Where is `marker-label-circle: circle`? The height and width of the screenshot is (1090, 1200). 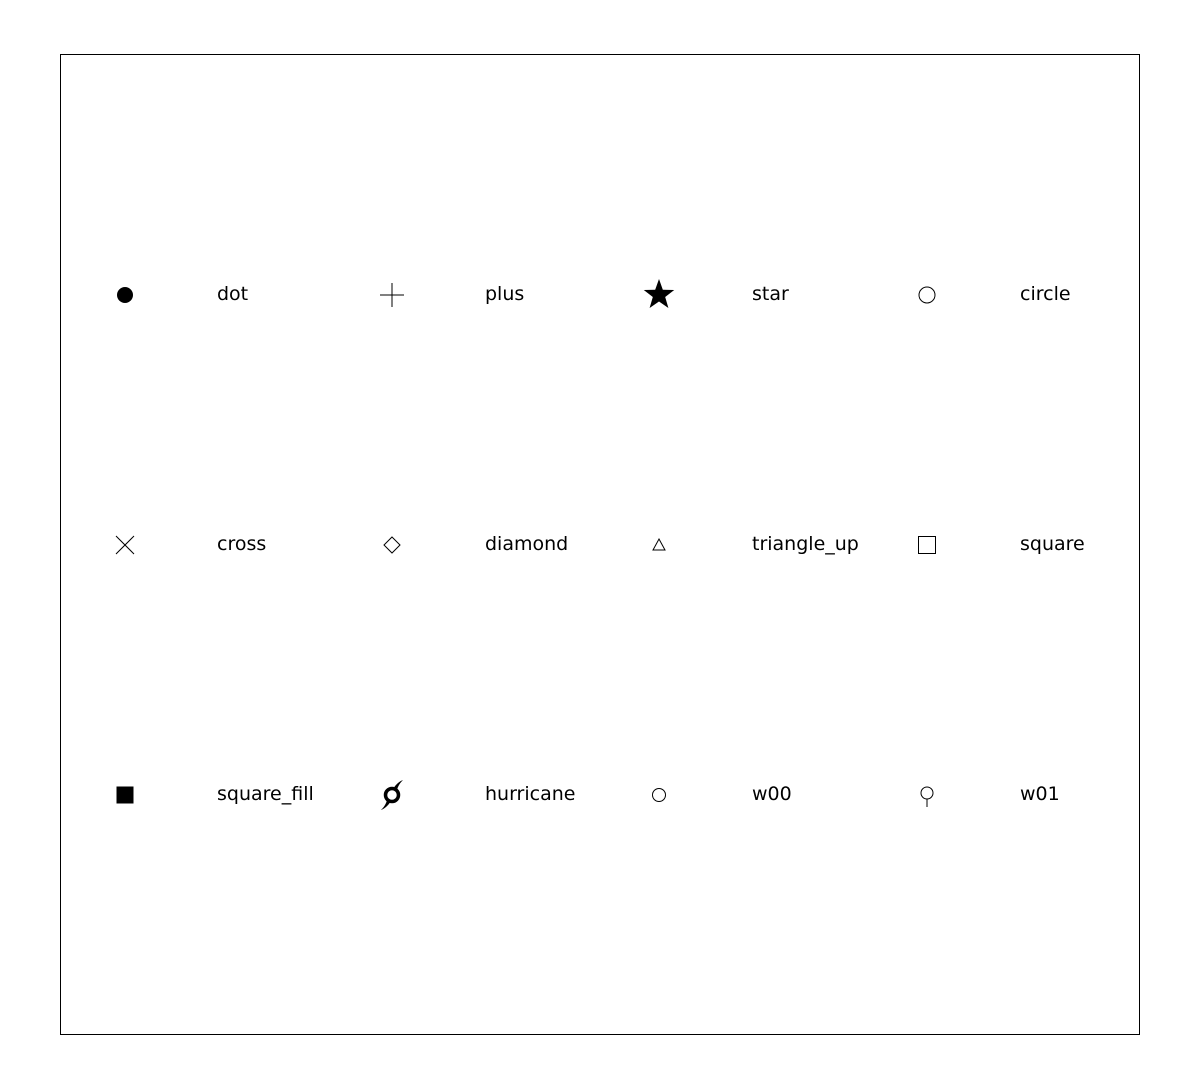 marker-label-circle: circle is located at coordinates (1045, 294).